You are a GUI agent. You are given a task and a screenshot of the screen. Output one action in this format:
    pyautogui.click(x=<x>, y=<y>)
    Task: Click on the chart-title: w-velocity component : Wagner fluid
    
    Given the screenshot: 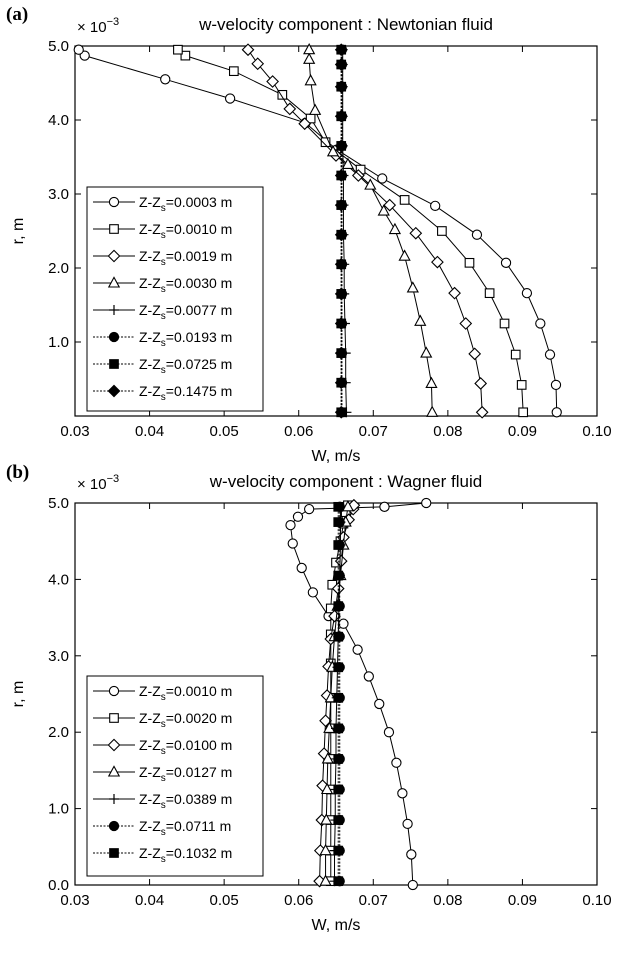 What is the action you would take?
    pyautogui.click(x=345, y=481)
    